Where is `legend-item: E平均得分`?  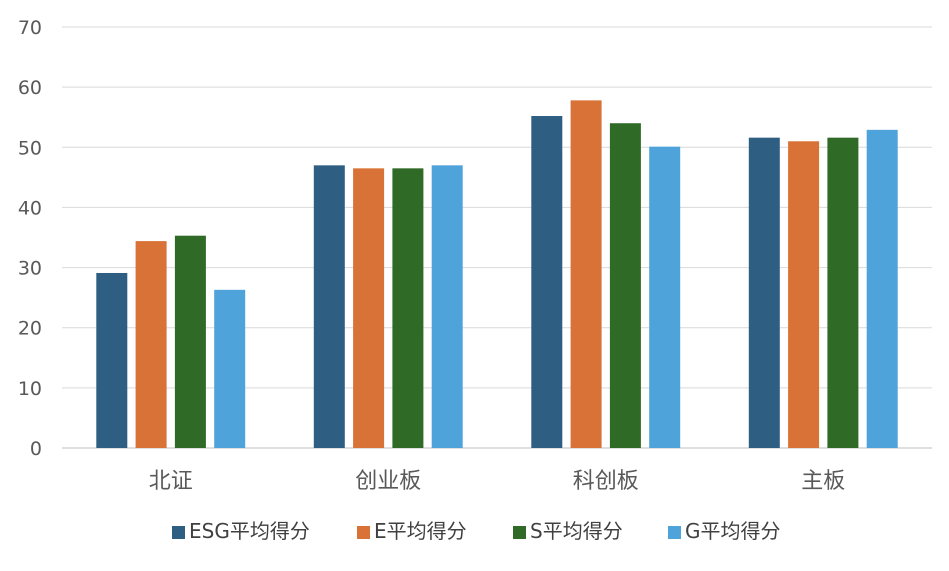
legend-item: E平均得分 is located at coordinates (412, 531).